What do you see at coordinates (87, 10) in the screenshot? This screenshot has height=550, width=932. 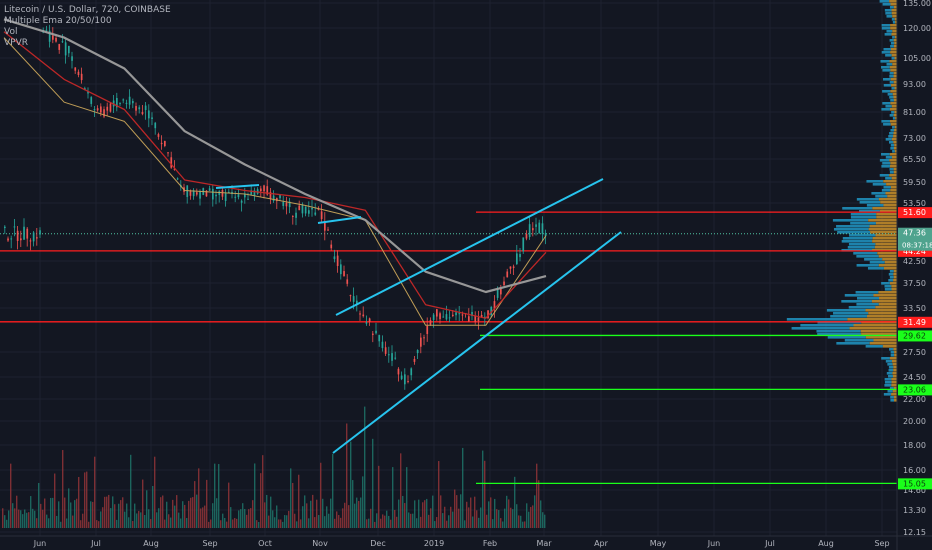 I see `legend-symbol: Litecoin / U.S. Dollar, 720, COINBASE` at bounding box center [87, 10].